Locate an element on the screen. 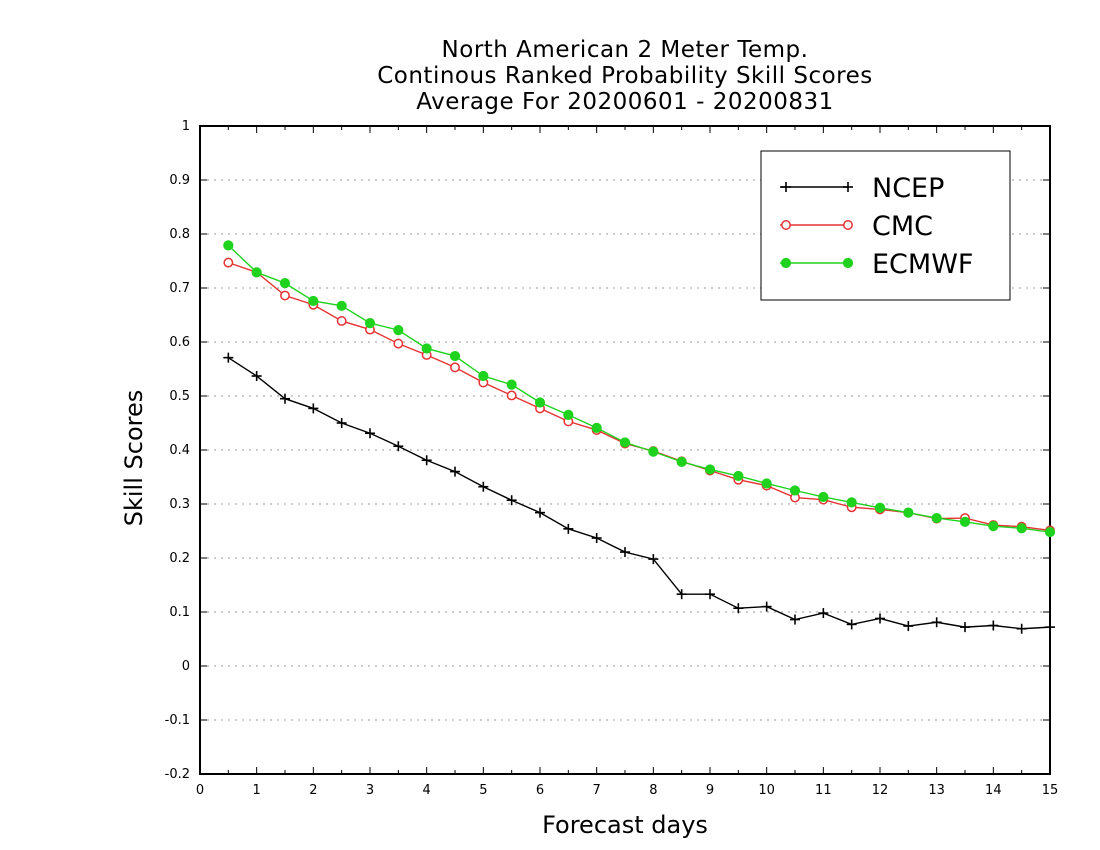  legend-marker-ncep is located at coordinates (848, 187).